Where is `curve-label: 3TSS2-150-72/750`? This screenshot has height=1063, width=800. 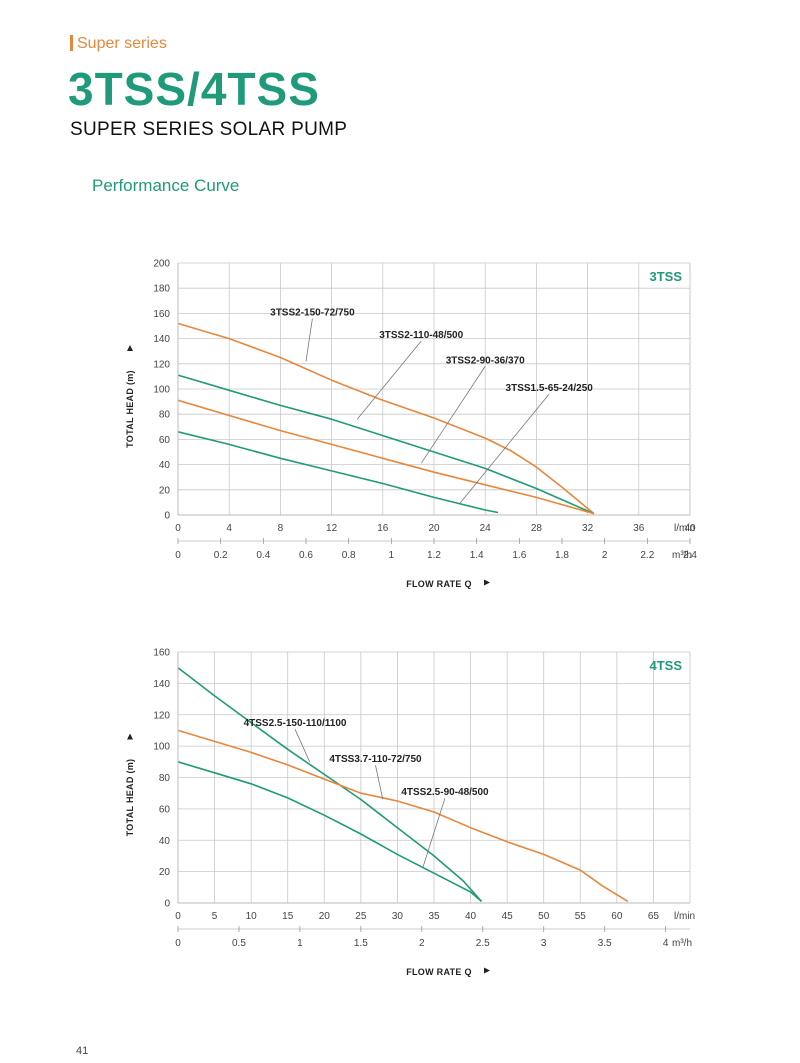 curve-label: 3TSS2-150-72/750 is located at coordinates (312, 312).